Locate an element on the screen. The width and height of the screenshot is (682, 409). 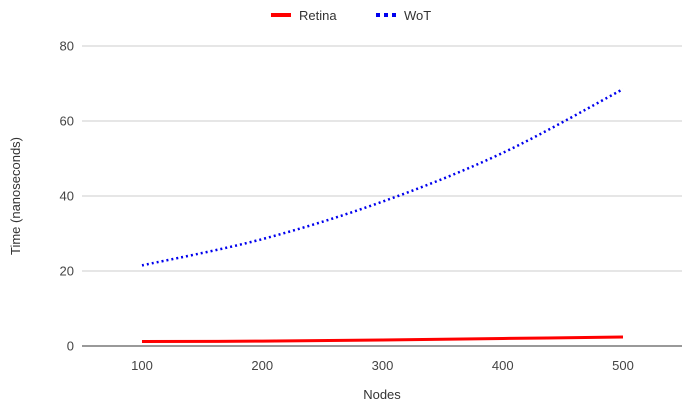
x-tick-label: 200 is located at coordinates (262, 365).